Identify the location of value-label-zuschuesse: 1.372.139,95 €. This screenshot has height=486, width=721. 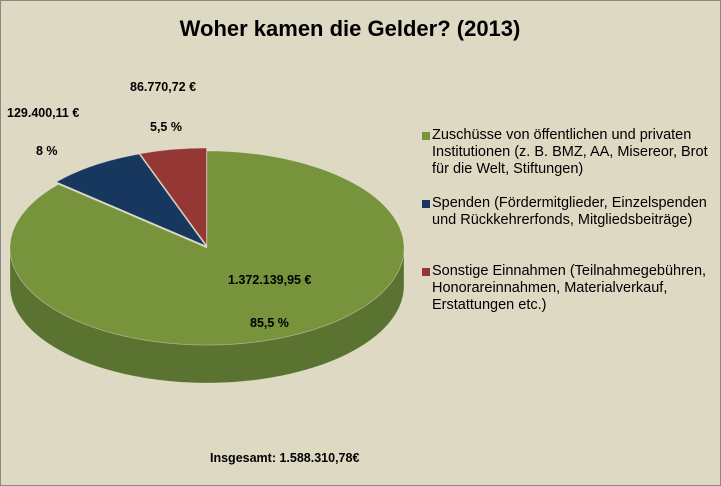
(270, 280).